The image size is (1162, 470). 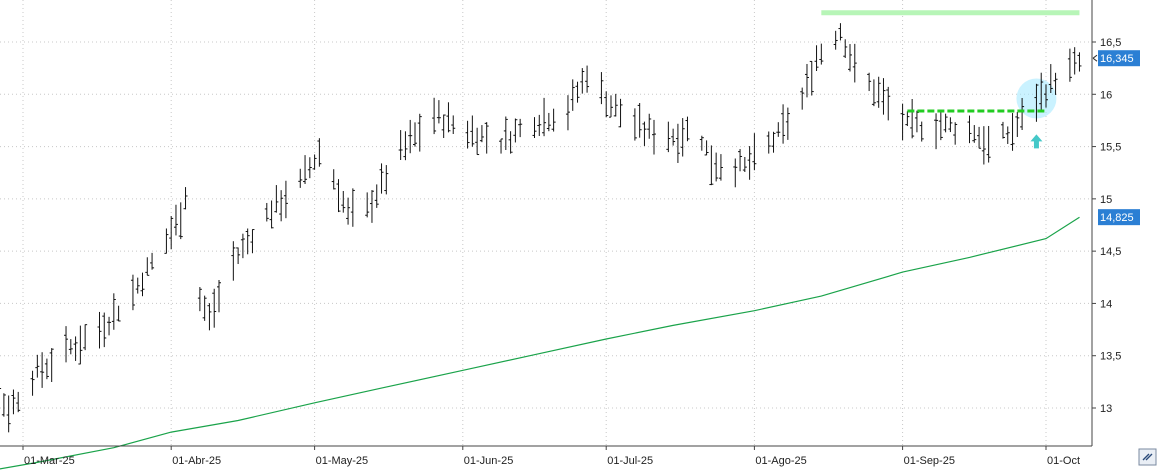 What do you see at coordinates (342, 461) in the screenshot?
I see `x-tick-label: 01-May-25` at bounding box center [342, 461].